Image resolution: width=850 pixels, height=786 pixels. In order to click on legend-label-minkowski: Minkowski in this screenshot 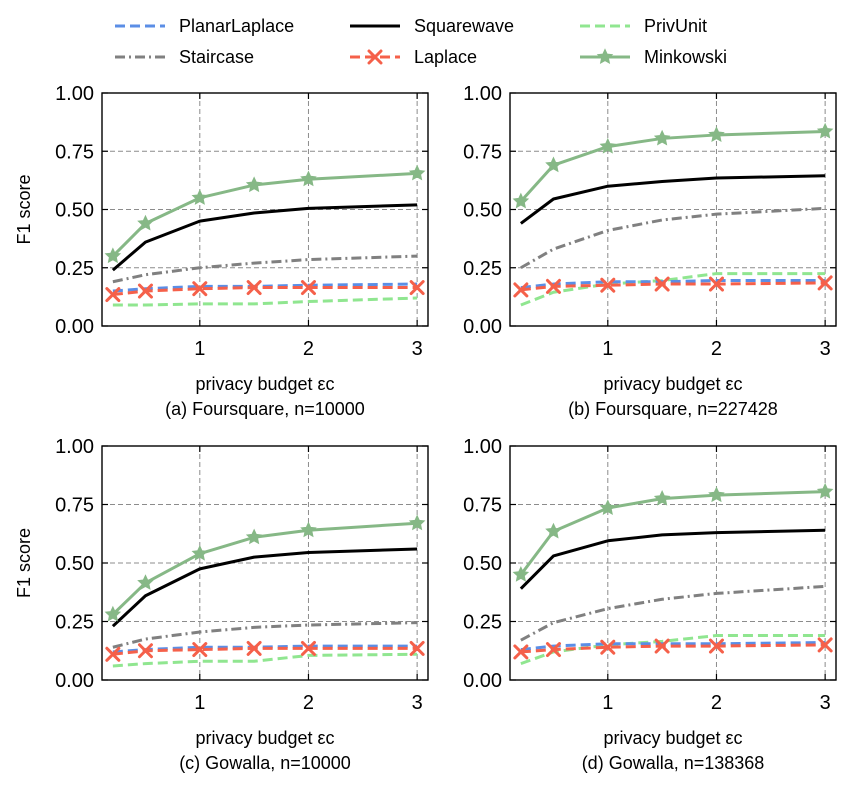, I will do `click(685, 57)`.